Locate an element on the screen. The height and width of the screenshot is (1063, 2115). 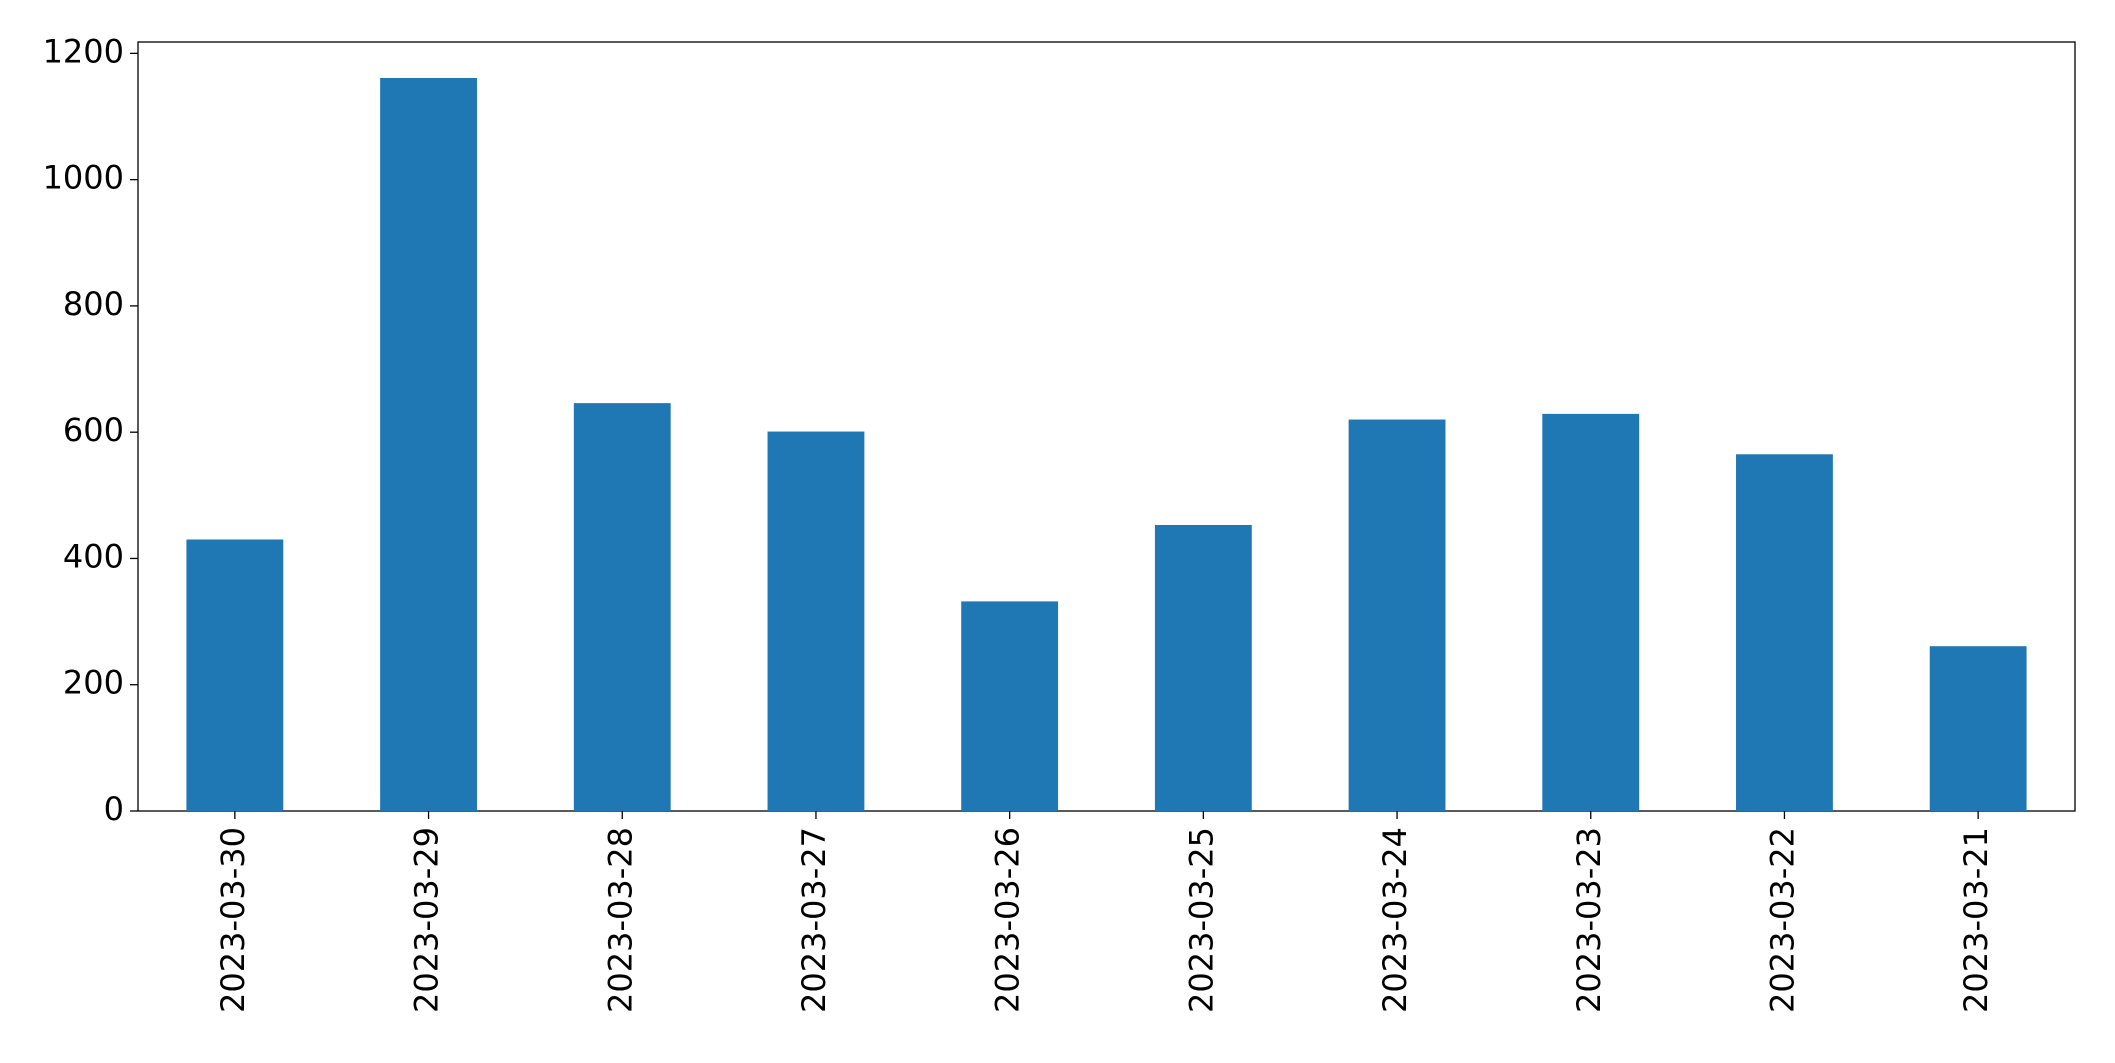
y-tick-label: 0 is located at coordinates (114, 809).